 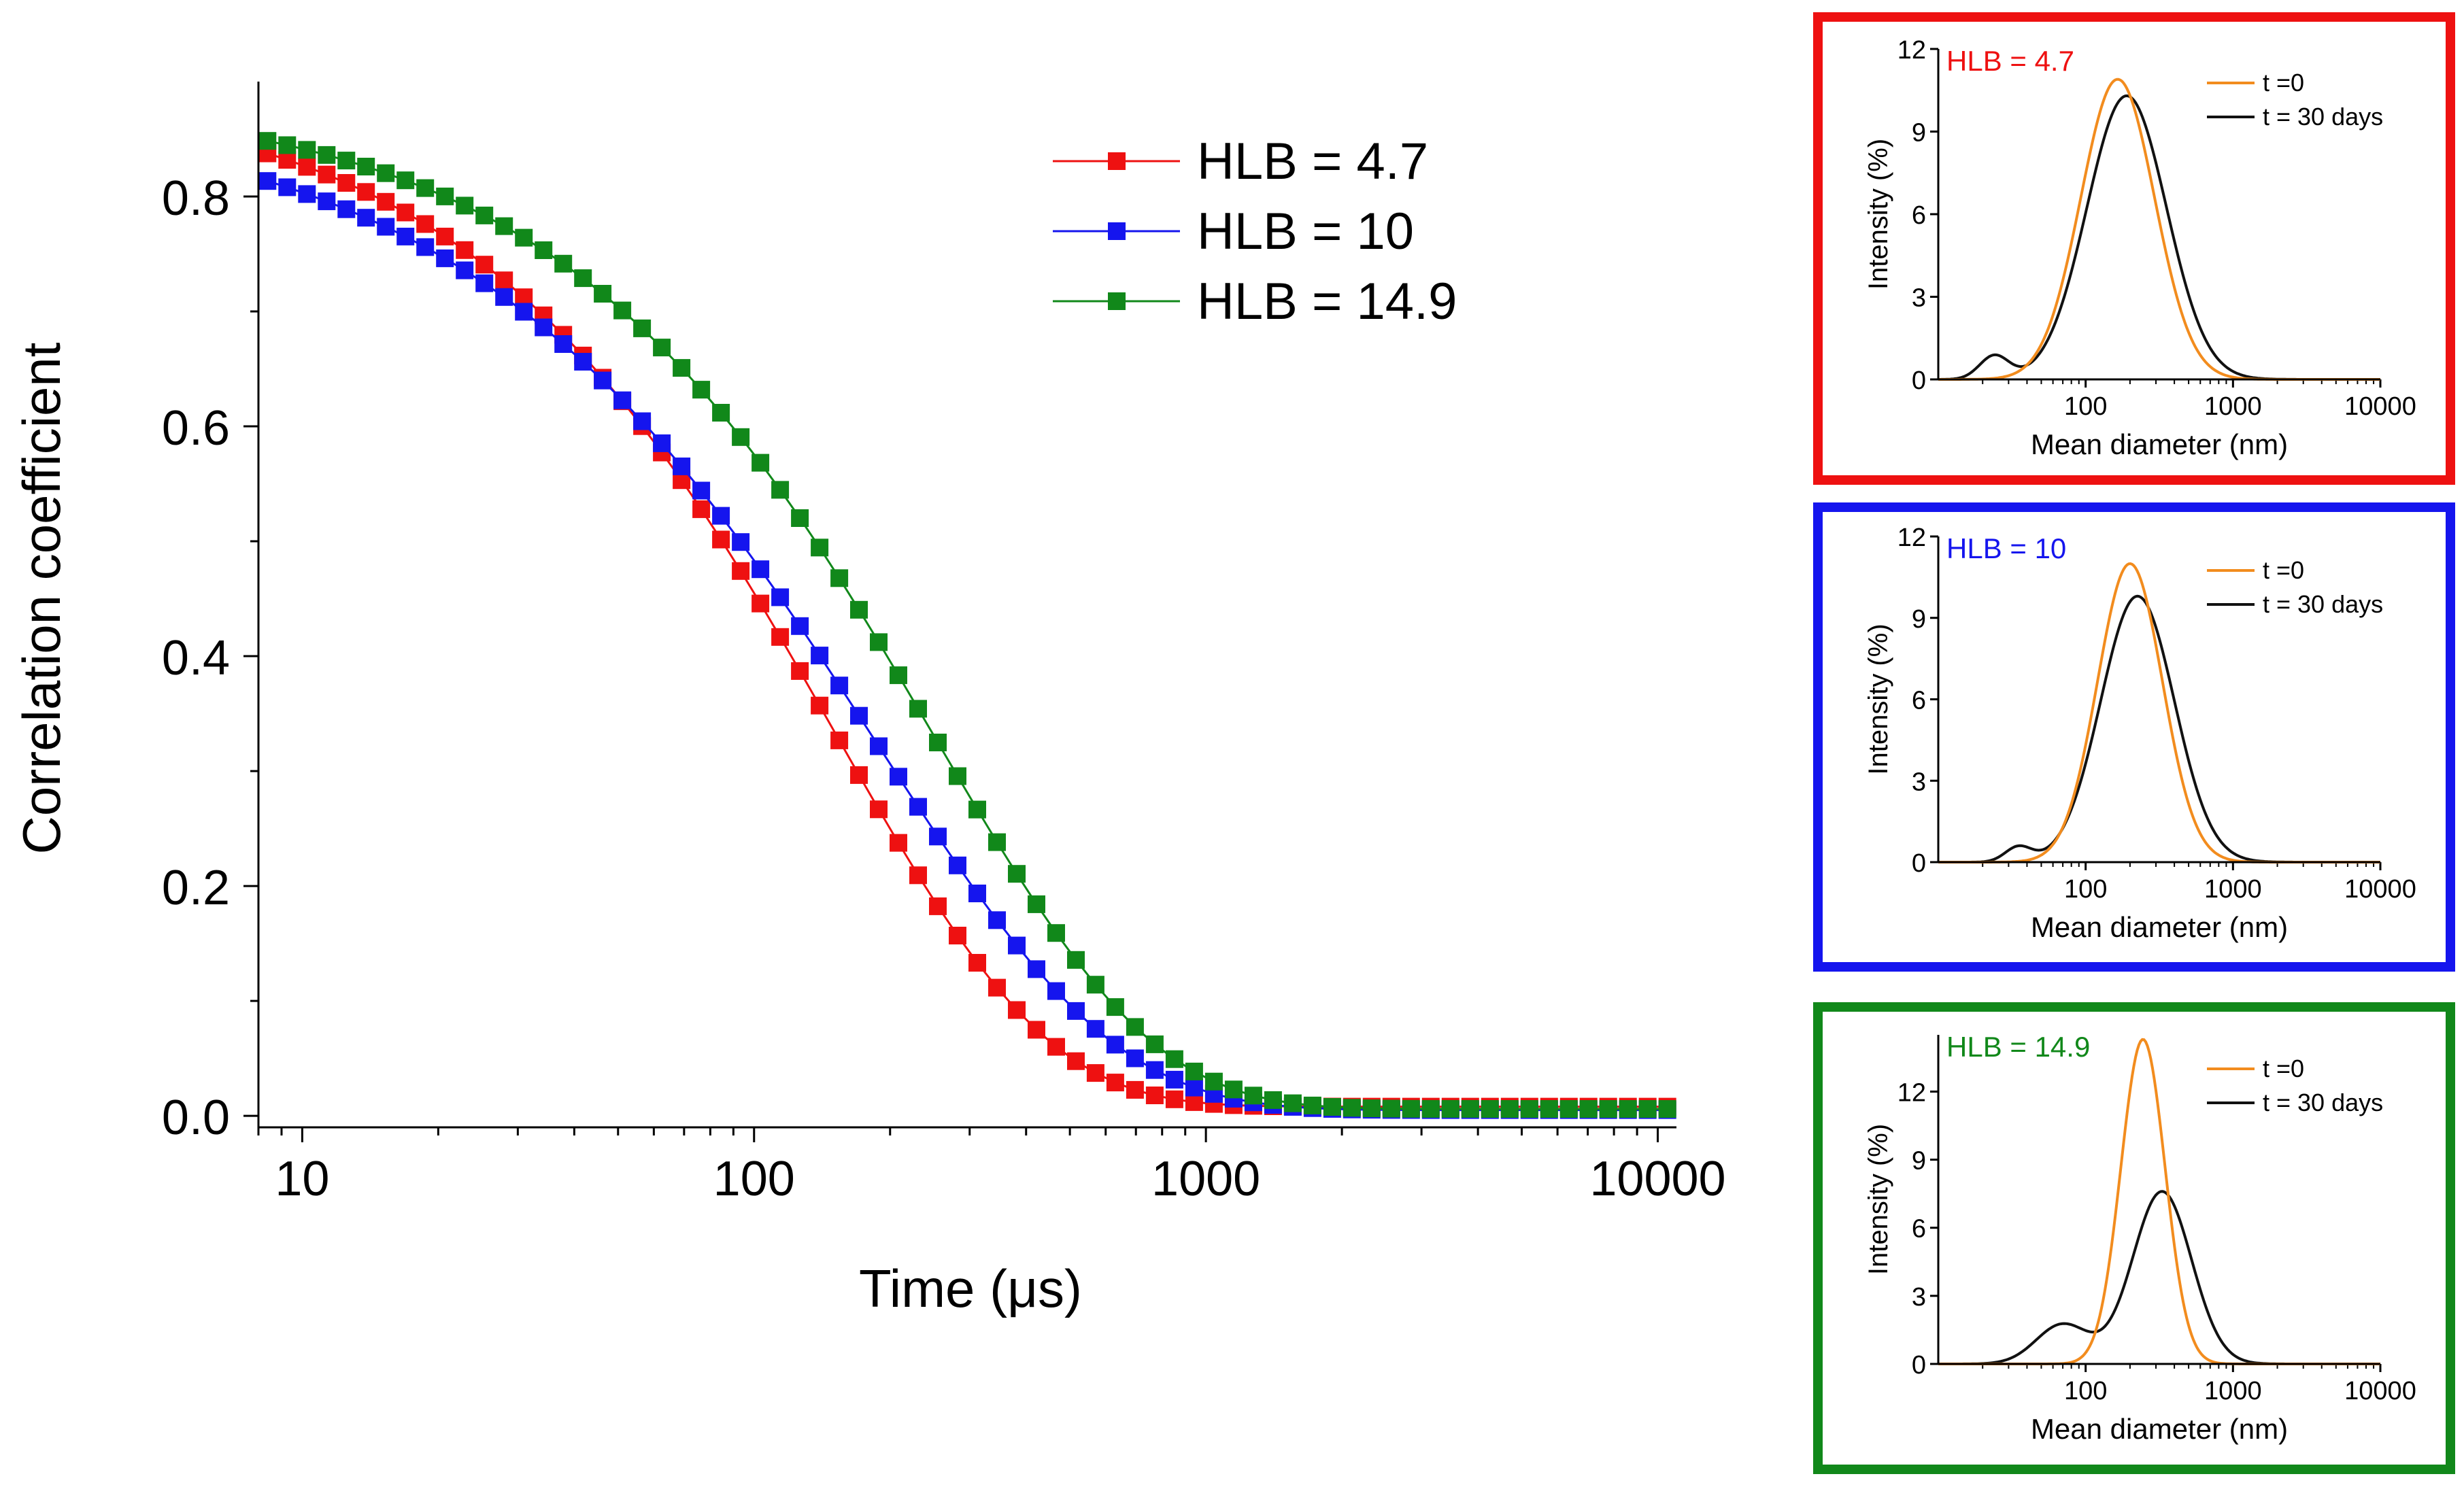 I want to click on main-y-tick-label: 0.6, so click(x=196, y=428).